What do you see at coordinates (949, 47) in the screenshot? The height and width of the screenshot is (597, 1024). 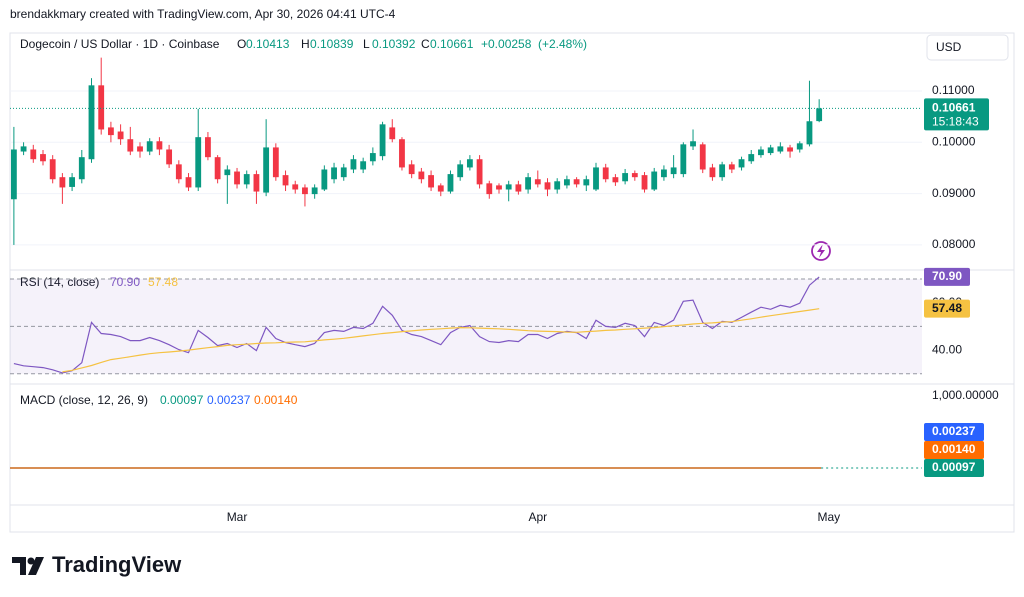 I see `currency-label: USD` at bounding box center [949, 47].